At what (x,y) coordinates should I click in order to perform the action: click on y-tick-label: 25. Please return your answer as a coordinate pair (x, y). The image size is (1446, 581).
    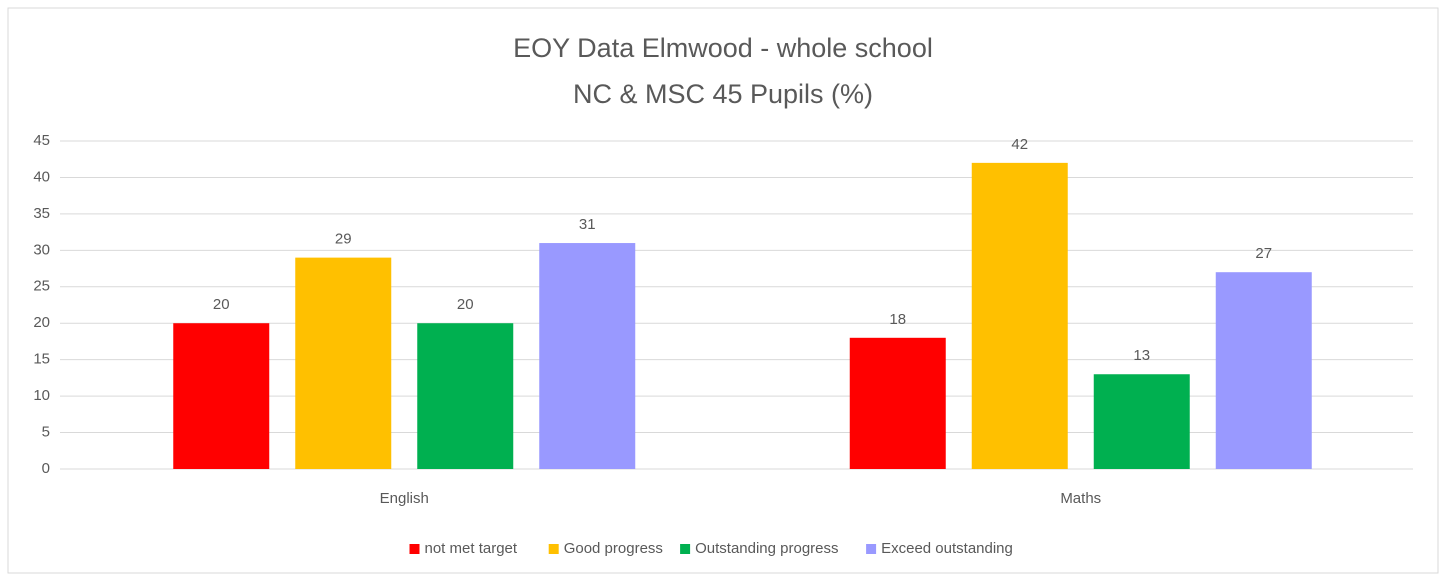
    Looking at the image, I should click on (41, 286).